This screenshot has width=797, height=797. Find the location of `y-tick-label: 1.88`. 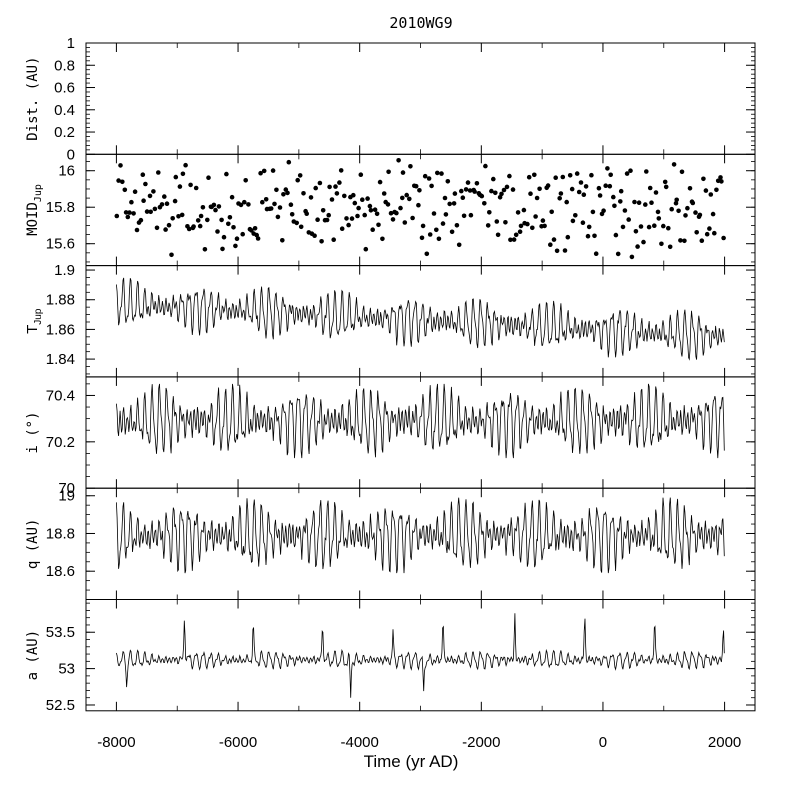

y-tick-label: 1.88 is located at coordinates (60, 300).